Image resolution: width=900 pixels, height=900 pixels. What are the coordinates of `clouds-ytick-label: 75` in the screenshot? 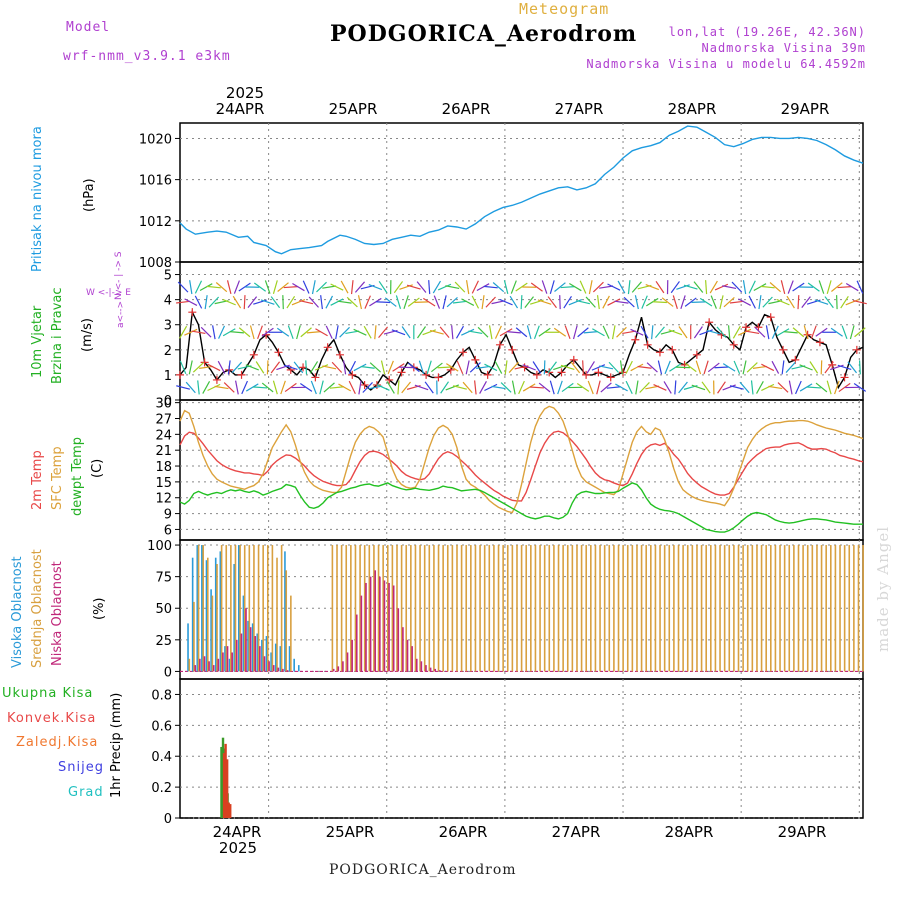 It's located at (163, 578).